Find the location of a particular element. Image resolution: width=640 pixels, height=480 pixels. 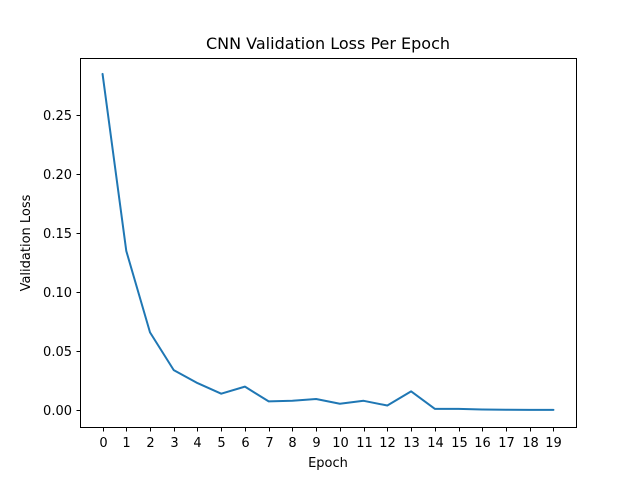

y-tick-label: 0.20 is located at coordinates (57, 175).